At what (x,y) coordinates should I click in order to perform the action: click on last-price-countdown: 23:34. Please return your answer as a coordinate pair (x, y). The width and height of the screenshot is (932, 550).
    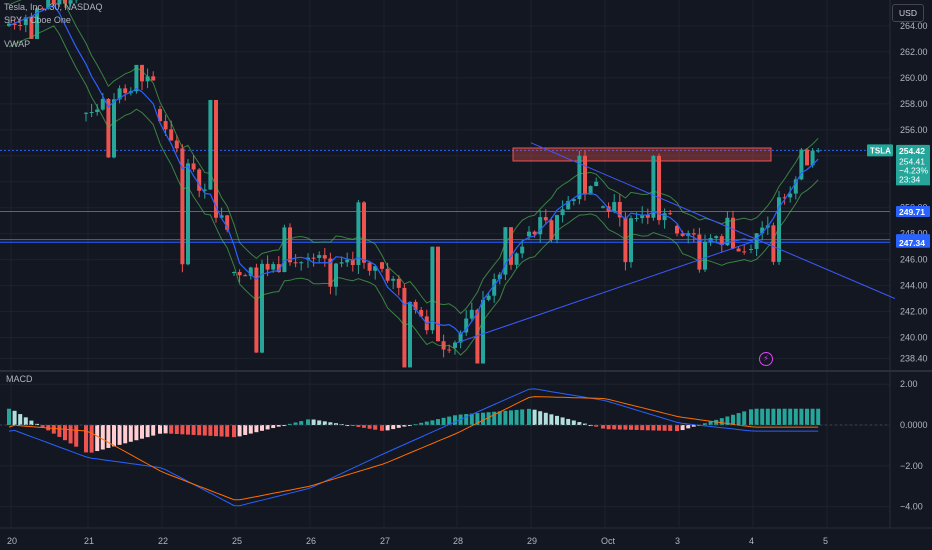
    Looking at the image, I should click on (910, 179).